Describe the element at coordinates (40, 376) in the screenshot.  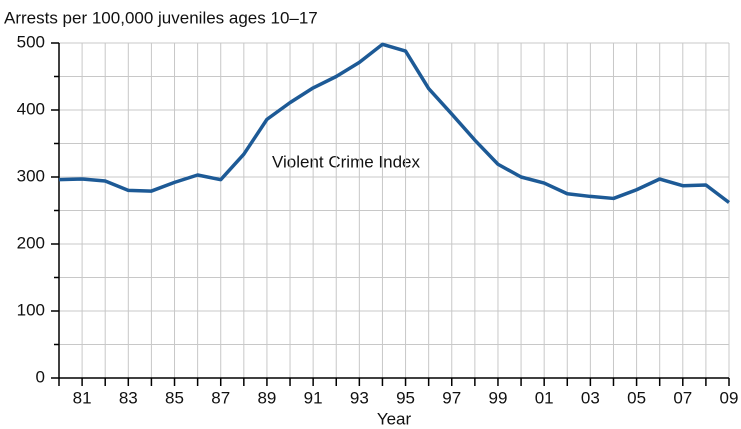
I see `y-tick-label: 0` at that location.